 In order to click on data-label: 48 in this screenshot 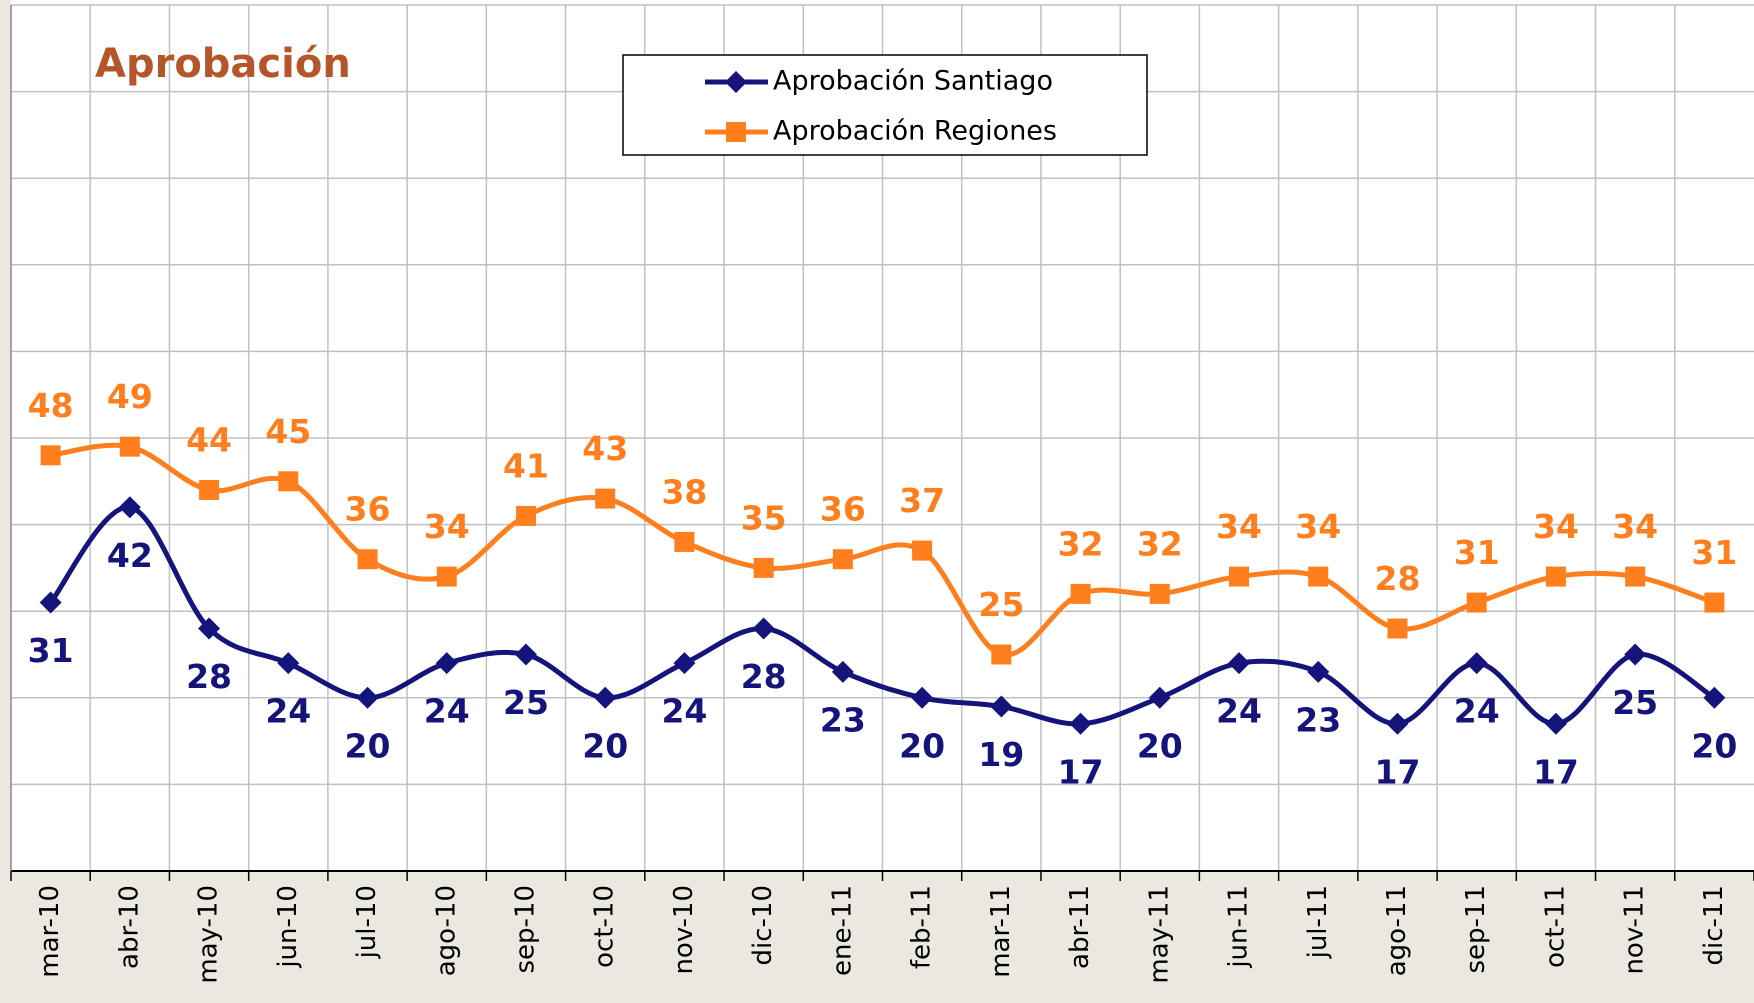, I will do `click(51, 405)`.